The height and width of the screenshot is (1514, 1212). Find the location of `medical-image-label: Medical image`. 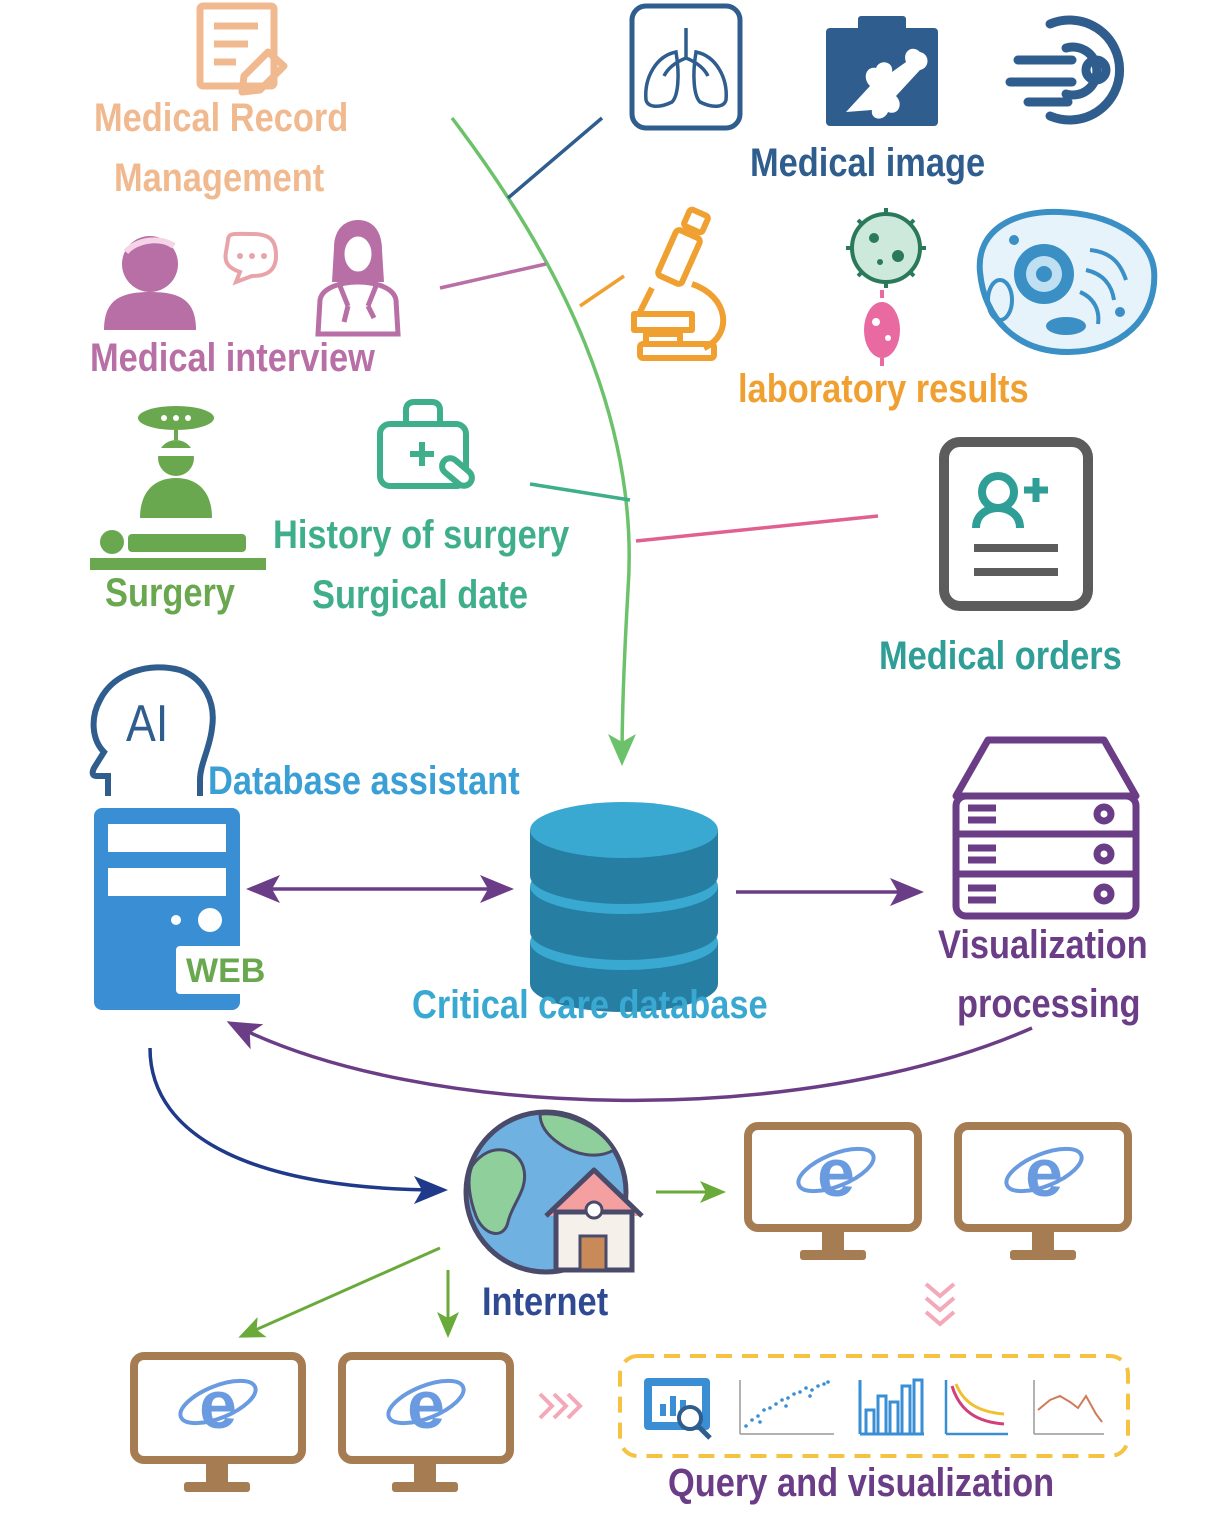

medical-image-label: Medical image is located at coordinates (868, 163).